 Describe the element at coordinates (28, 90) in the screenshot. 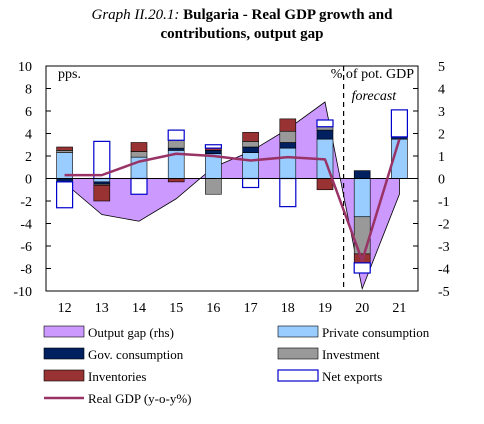

I see `left-tick-label-8: 8` at that location.